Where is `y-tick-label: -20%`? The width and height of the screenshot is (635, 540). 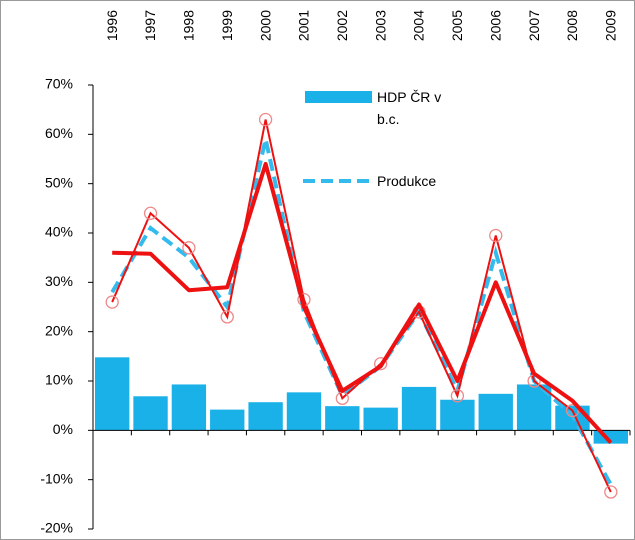 y-tick-label: -20% is located at coordinates (56, 528).